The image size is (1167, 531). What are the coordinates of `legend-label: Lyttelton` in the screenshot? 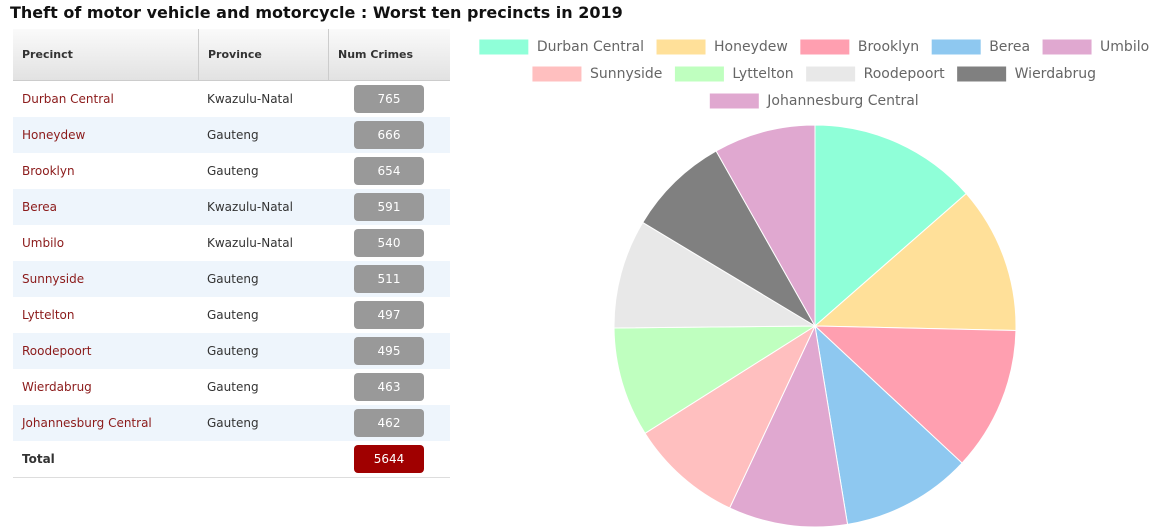 It's located at (762, 74).